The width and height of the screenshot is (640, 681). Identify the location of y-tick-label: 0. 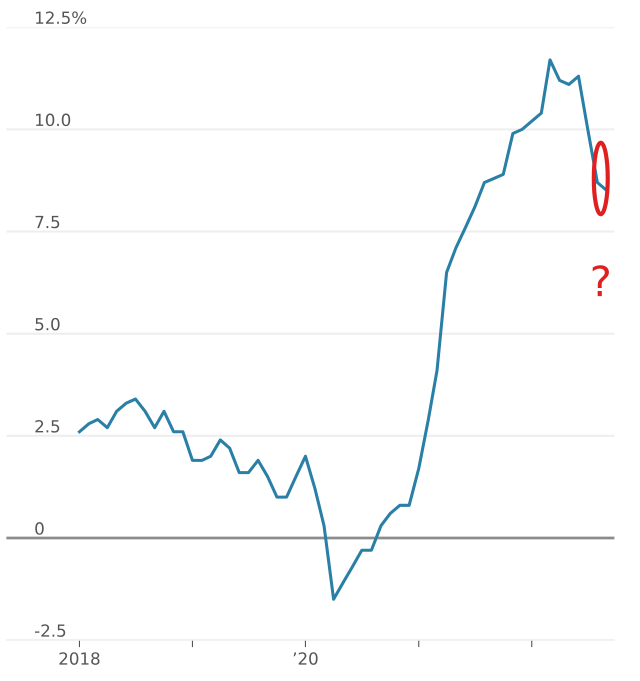
(39, 528).